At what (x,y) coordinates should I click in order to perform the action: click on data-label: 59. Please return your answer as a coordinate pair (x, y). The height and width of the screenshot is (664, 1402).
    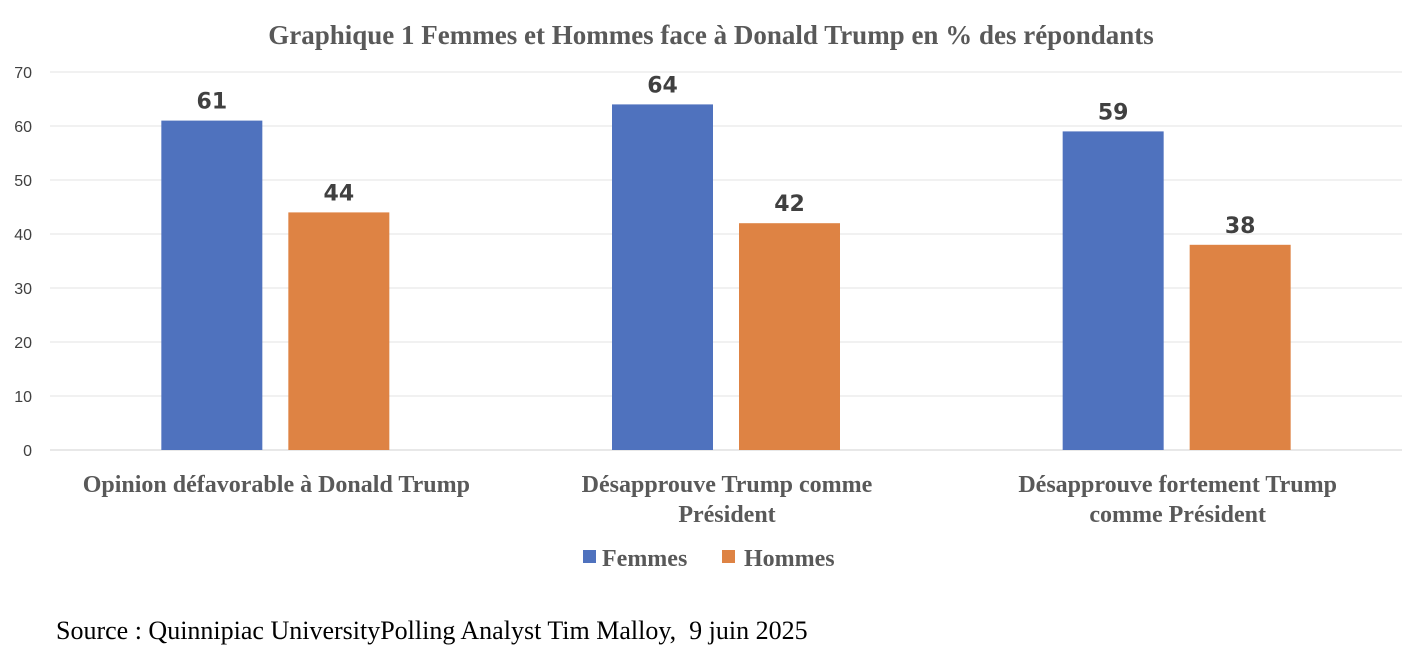
    Looking at the image, I should click on (1113, 112).